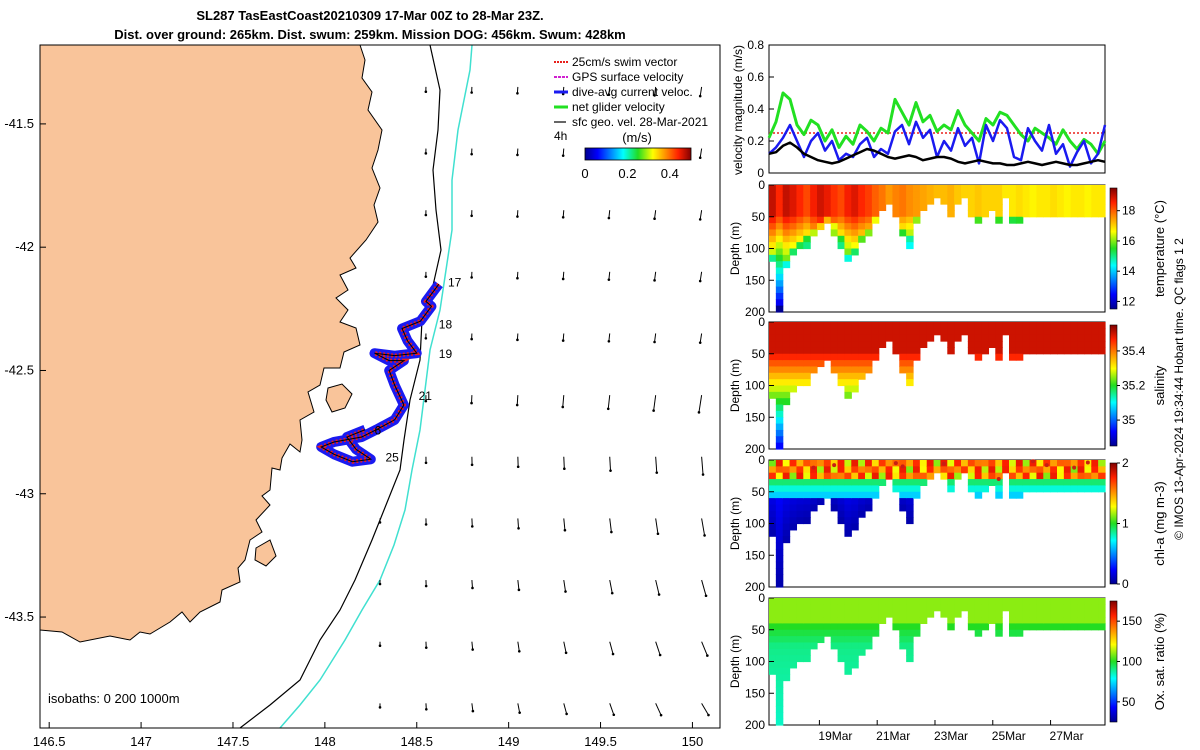 This screenshot has width=1200, height=750. Describe the element at coordinates (759, 354) in the screenshot. I see `salinity-ytick-label: 50` at that location.